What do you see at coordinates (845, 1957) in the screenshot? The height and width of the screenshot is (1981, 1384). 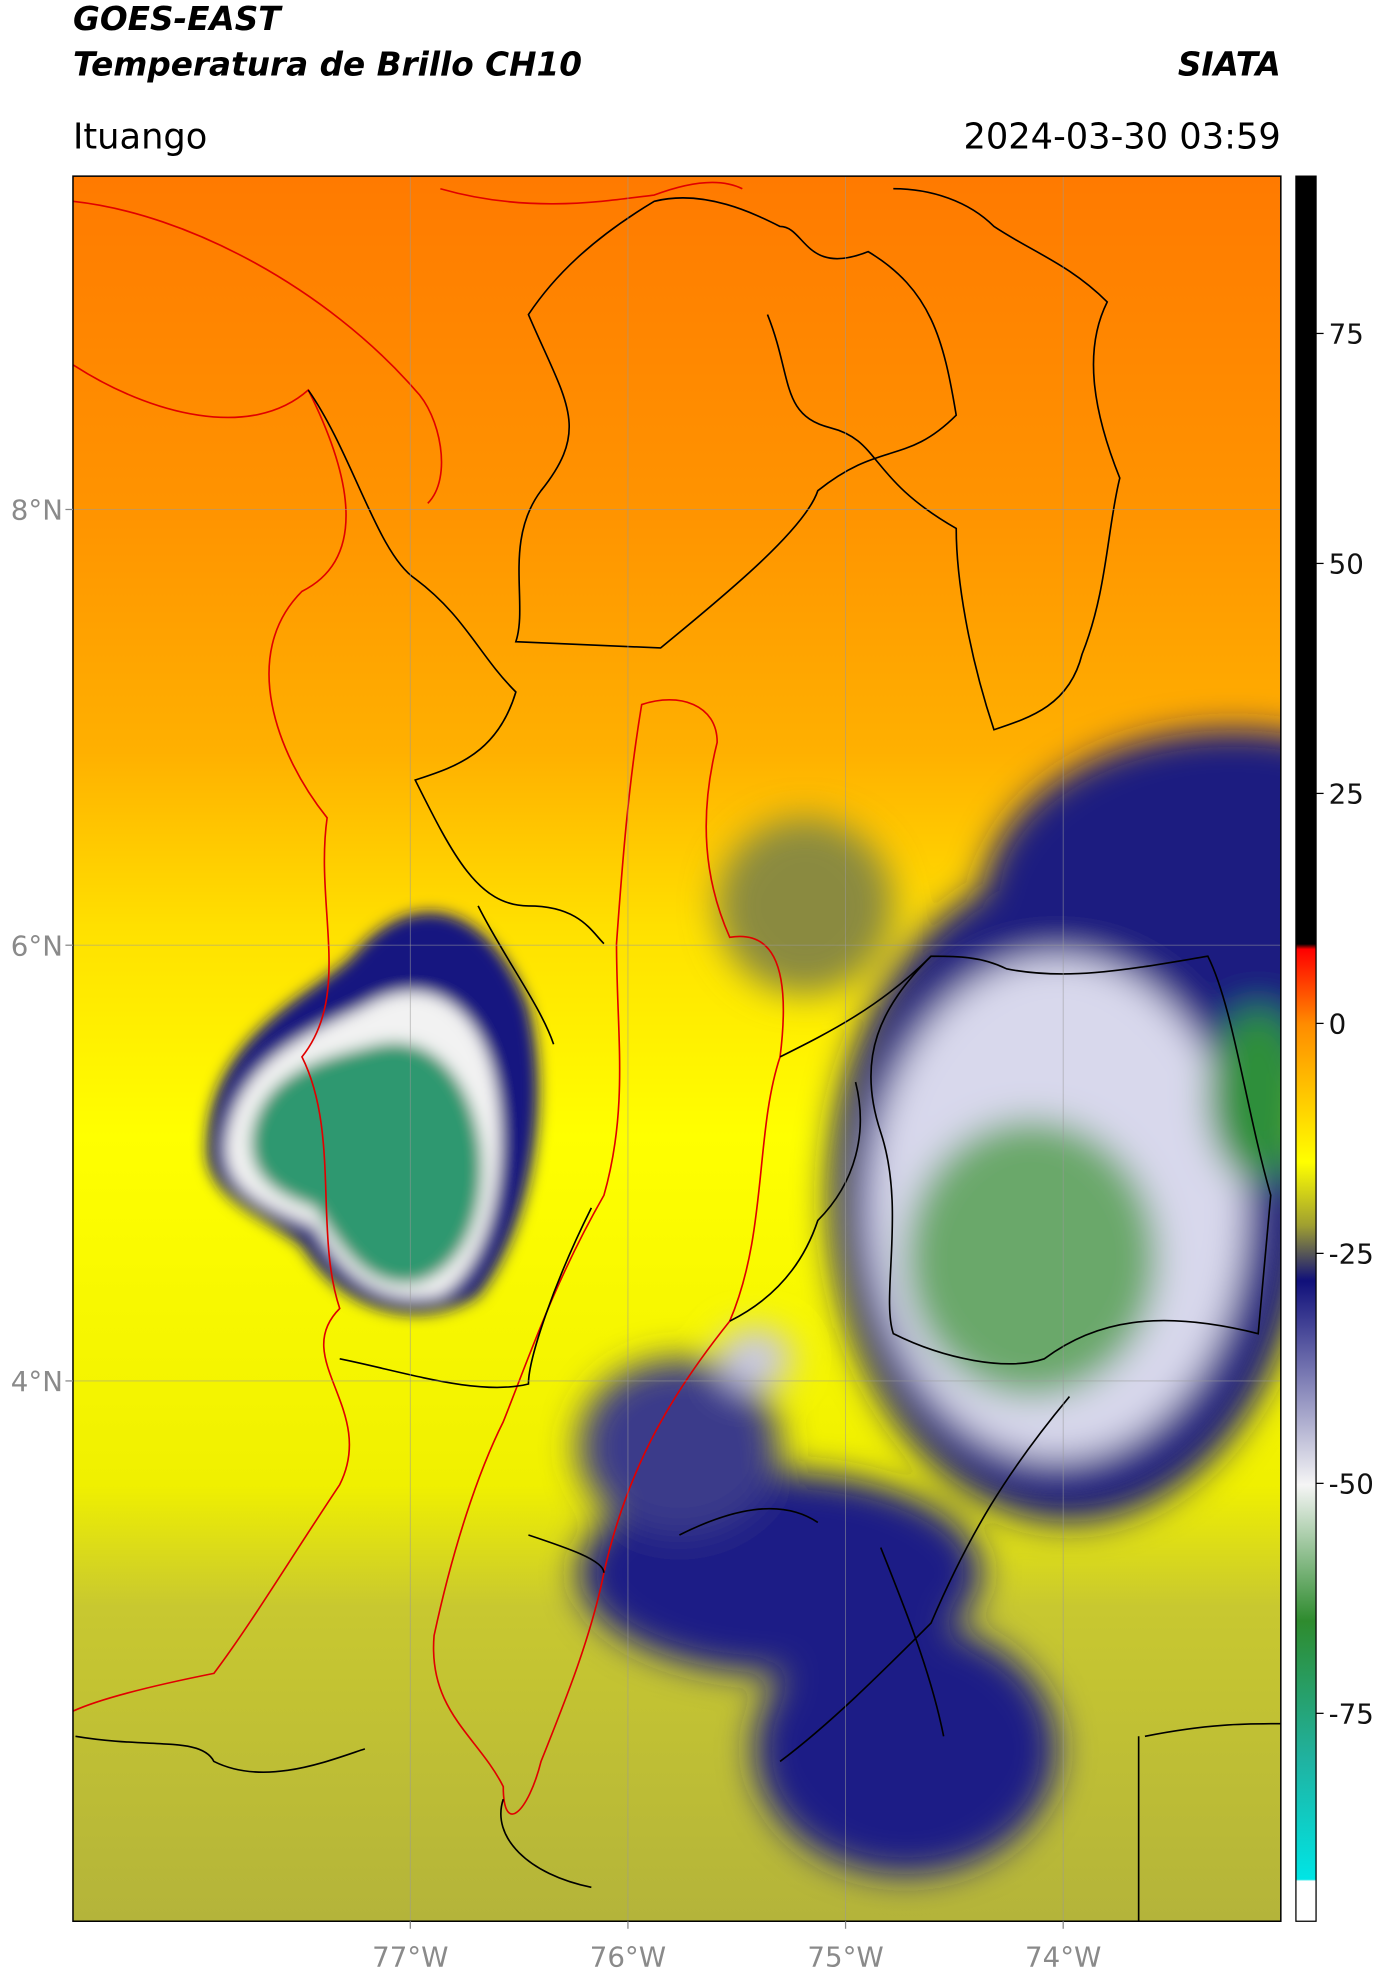 I see `x-tick-label: 75°W` at bounding box center [845, 1957].